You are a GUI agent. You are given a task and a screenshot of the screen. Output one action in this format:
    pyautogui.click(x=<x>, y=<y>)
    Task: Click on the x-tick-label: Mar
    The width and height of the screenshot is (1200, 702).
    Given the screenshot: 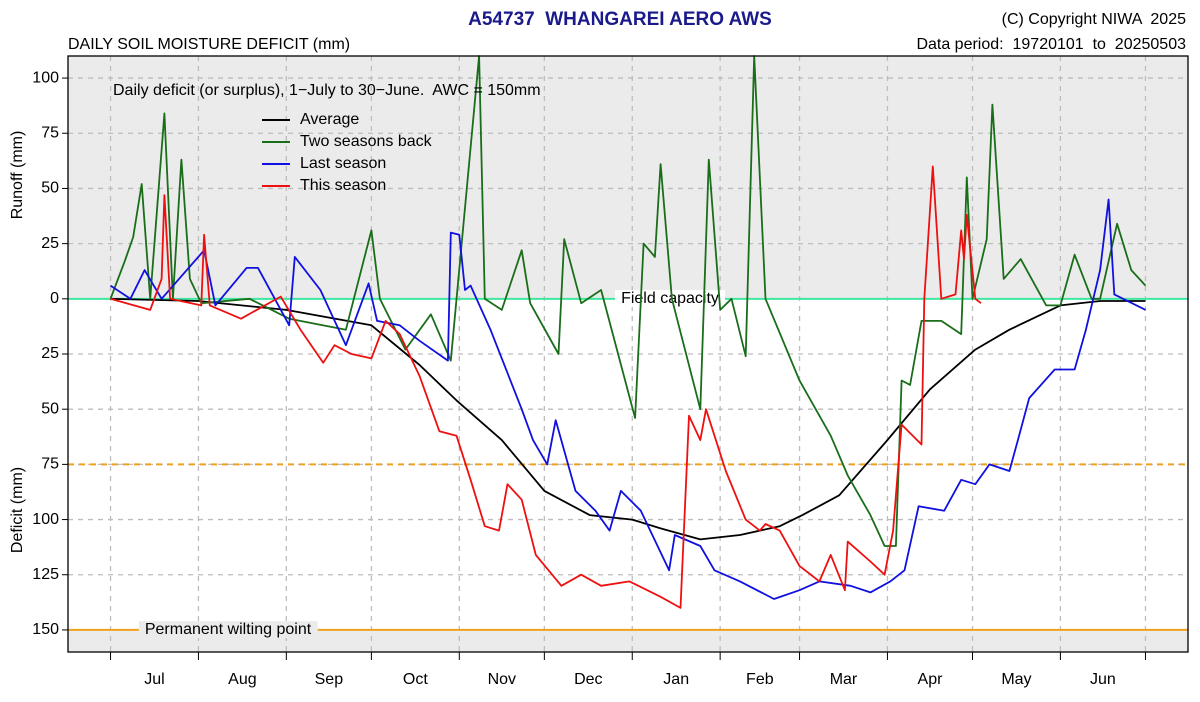 What is the action you would take?
    pyautogui.click(x=844, y=679)
    